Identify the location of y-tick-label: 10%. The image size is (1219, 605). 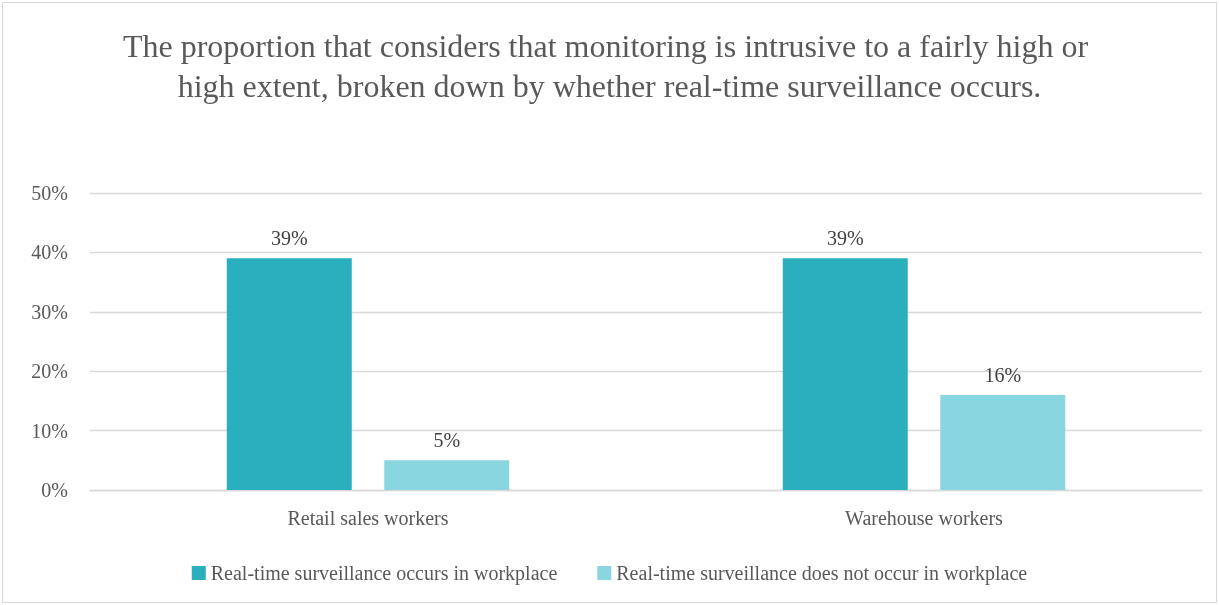
(49, 430).